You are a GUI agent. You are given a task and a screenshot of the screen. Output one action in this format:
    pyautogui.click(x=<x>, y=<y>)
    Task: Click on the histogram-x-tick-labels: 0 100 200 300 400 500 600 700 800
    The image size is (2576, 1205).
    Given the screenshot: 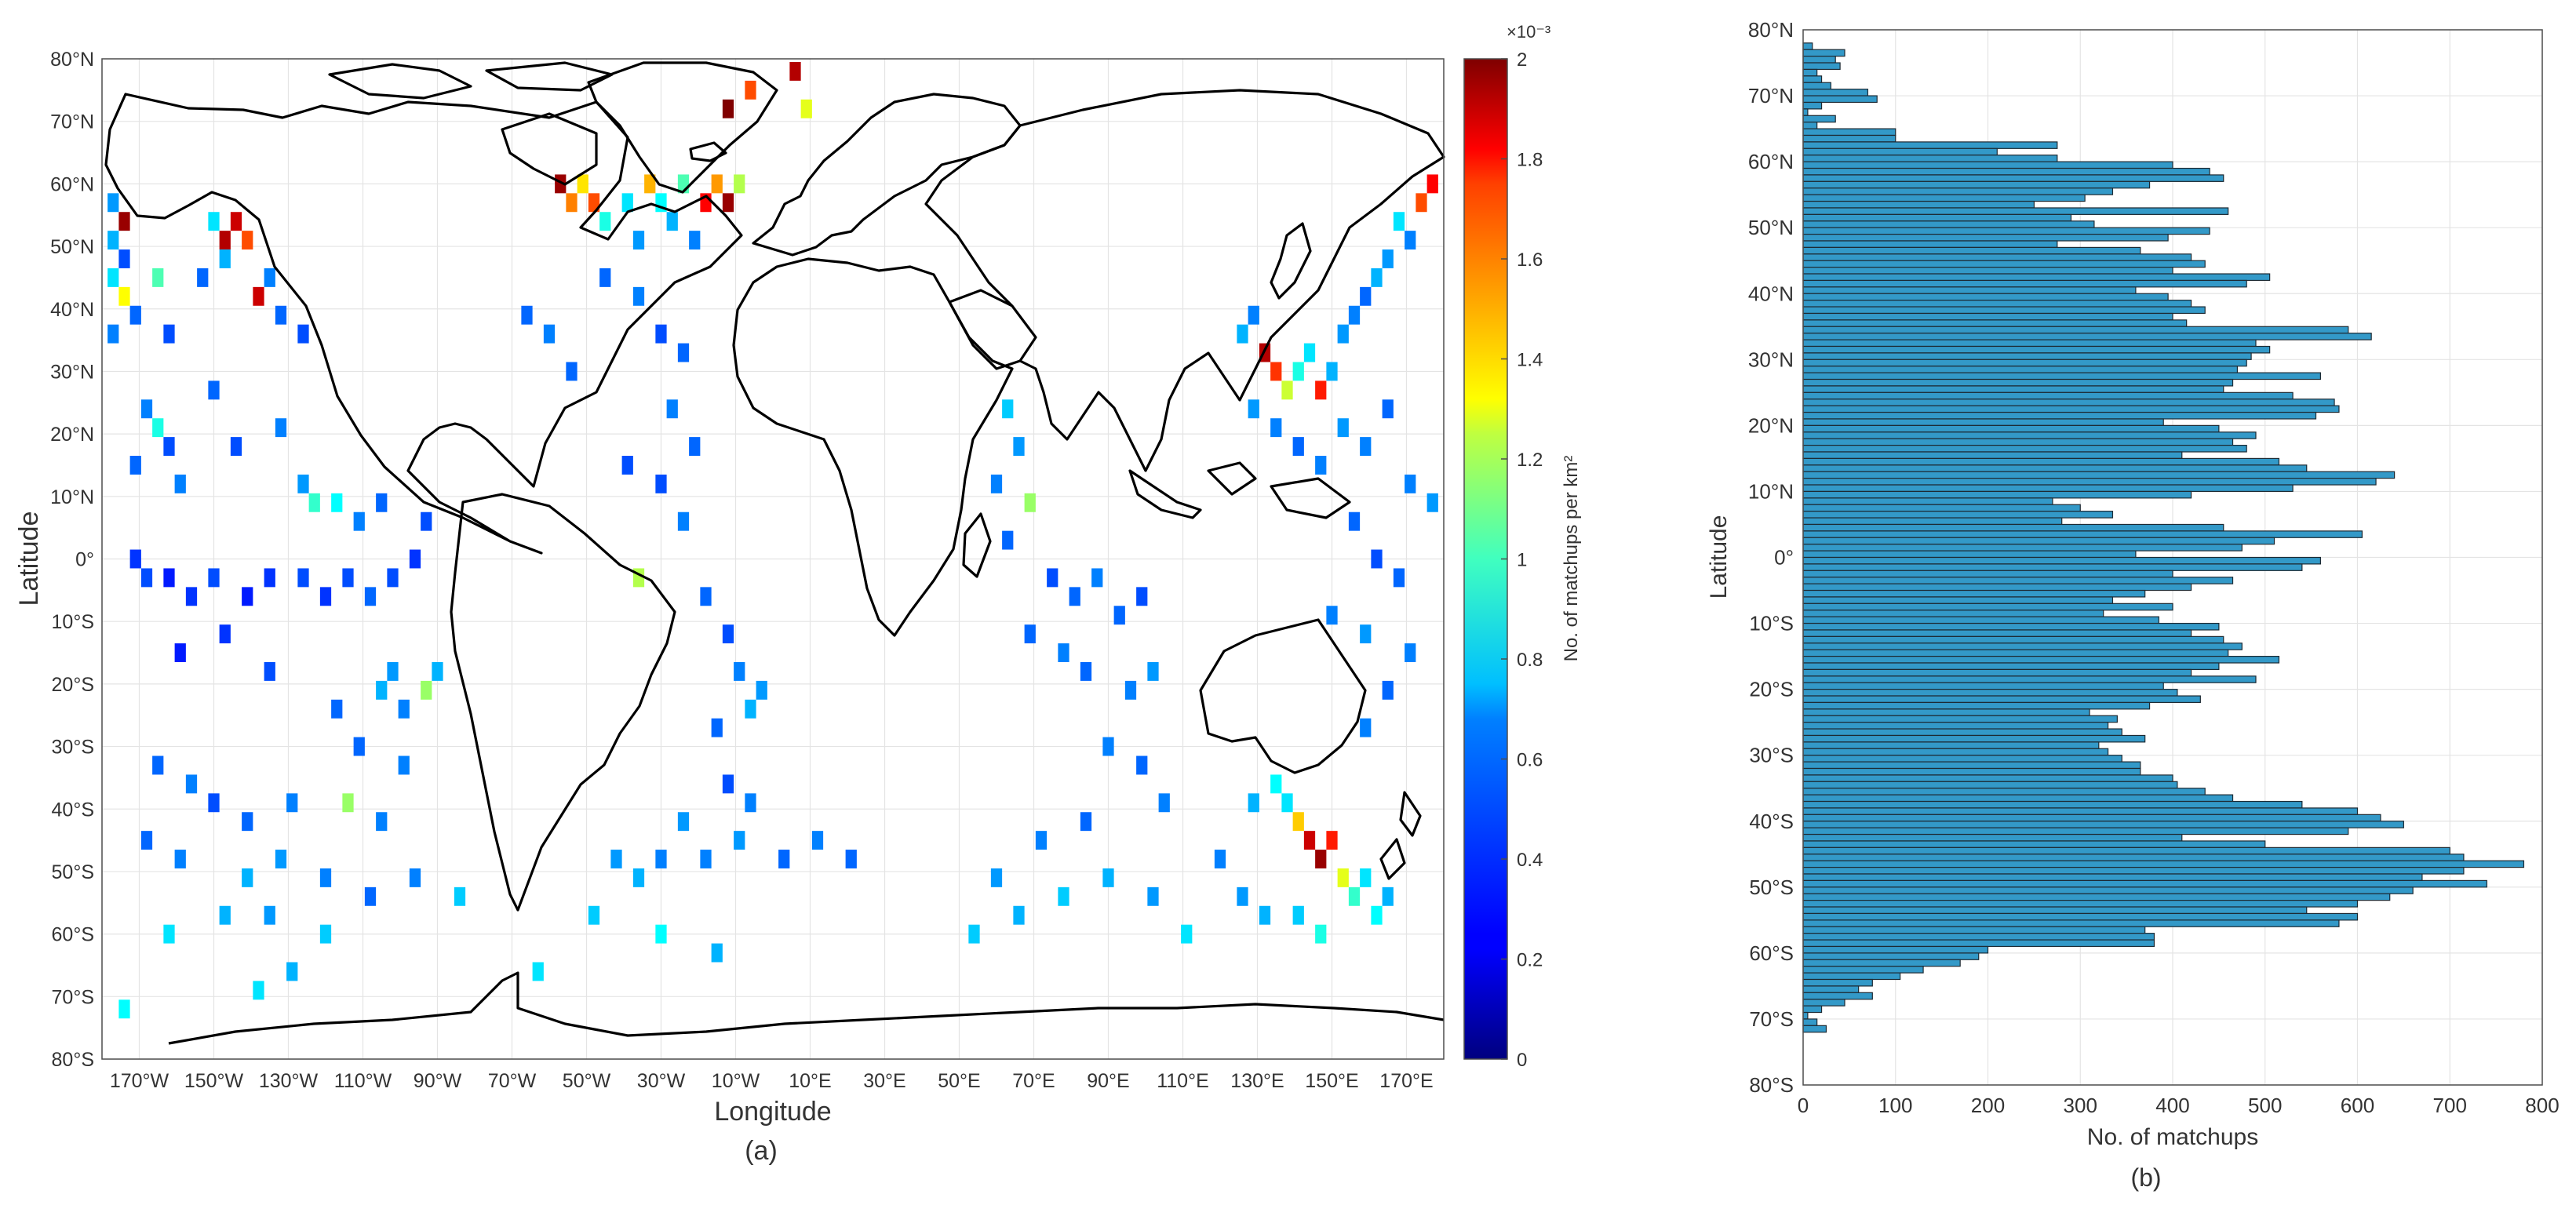 What is the action you would take?
    pyautogui.click(x=2179, y=1105)
    